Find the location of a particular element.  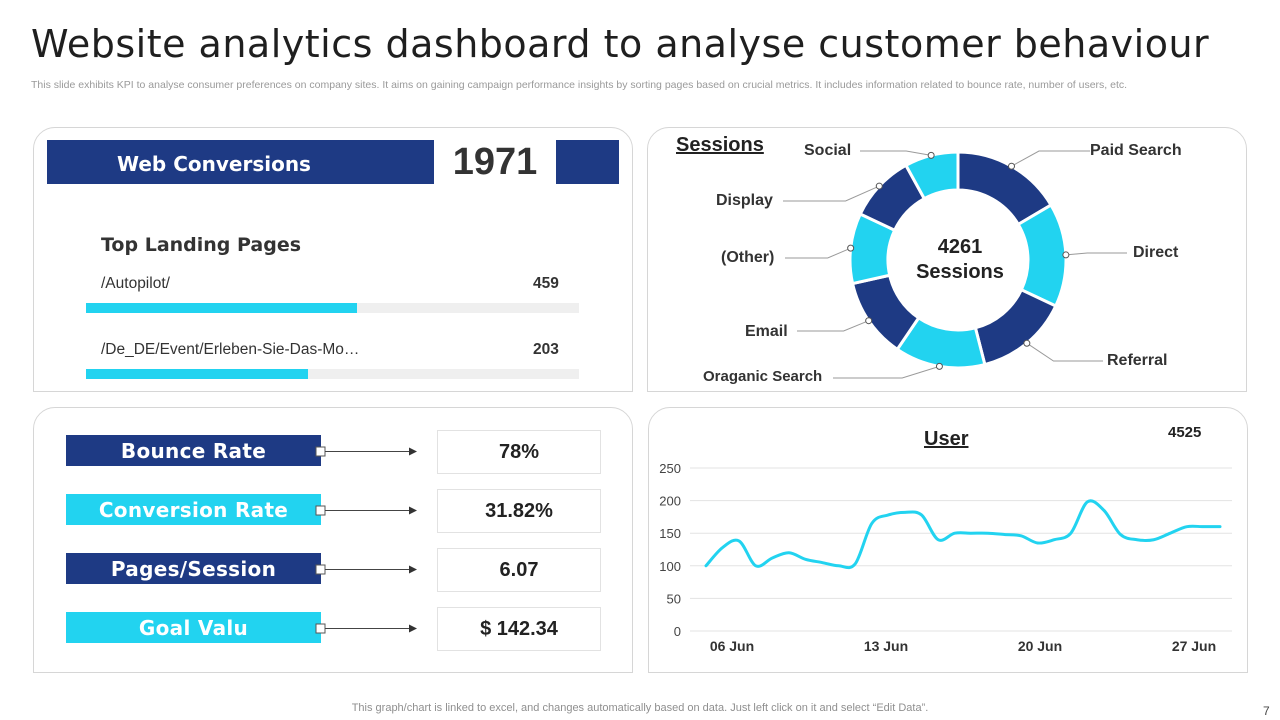

user-total: 4525 is located at coordinates (1185, 432).